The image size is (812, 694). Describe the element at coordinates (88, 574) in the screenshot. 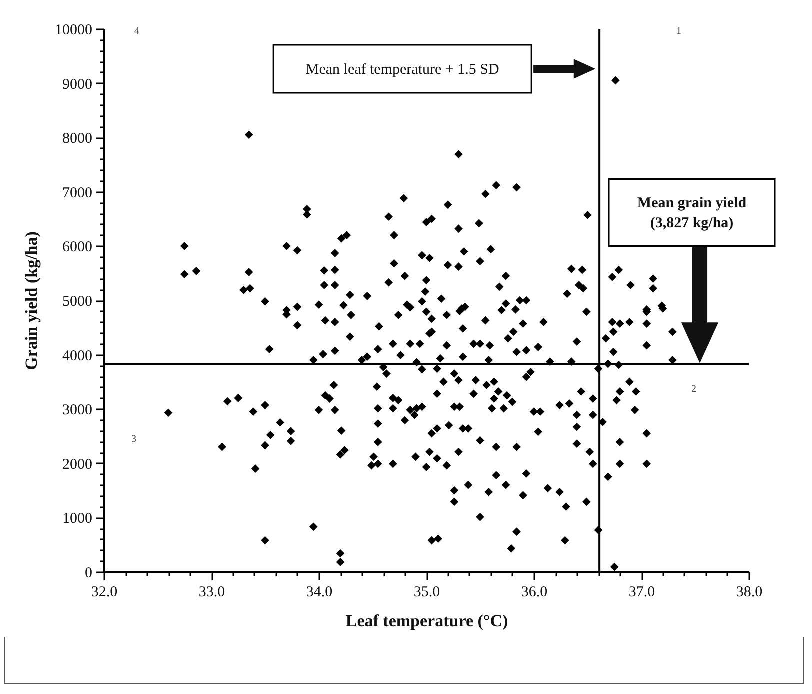

I see `y-tick-label: 0` at that location.